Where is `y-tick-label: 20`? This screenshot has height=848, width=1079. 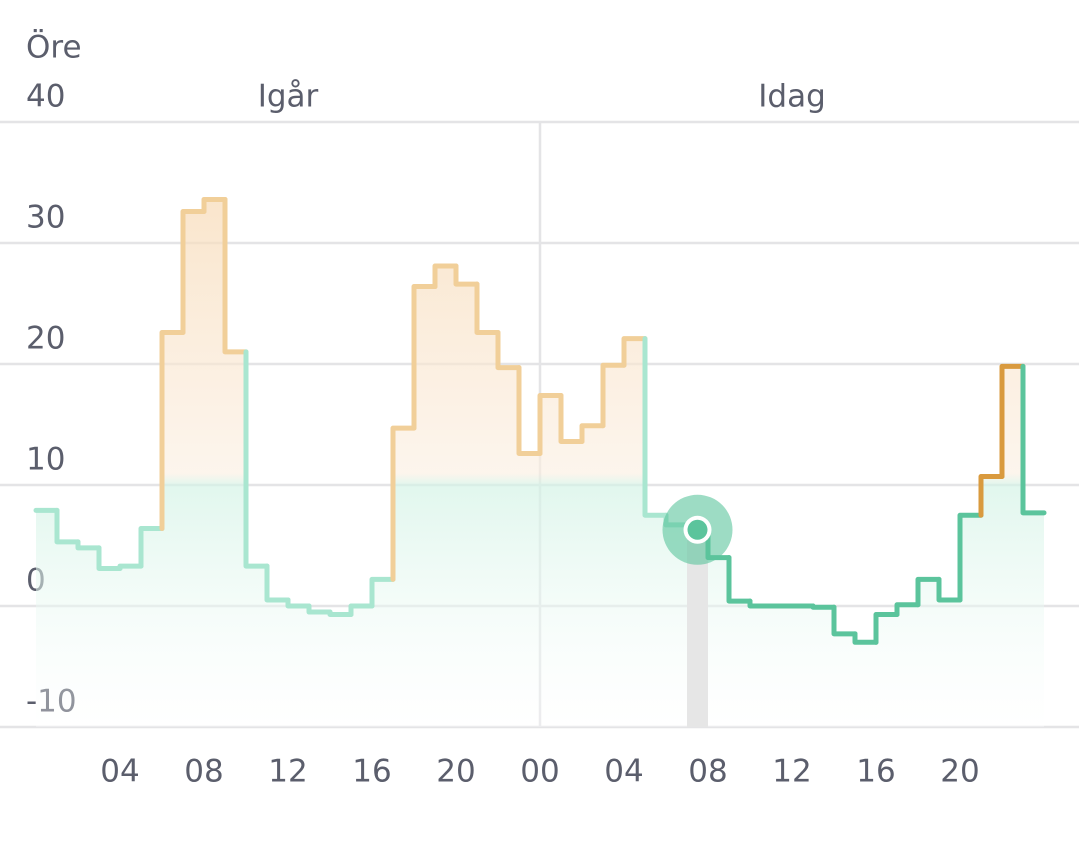
y-tick-label: 20 is located at coordinates (45, 339).